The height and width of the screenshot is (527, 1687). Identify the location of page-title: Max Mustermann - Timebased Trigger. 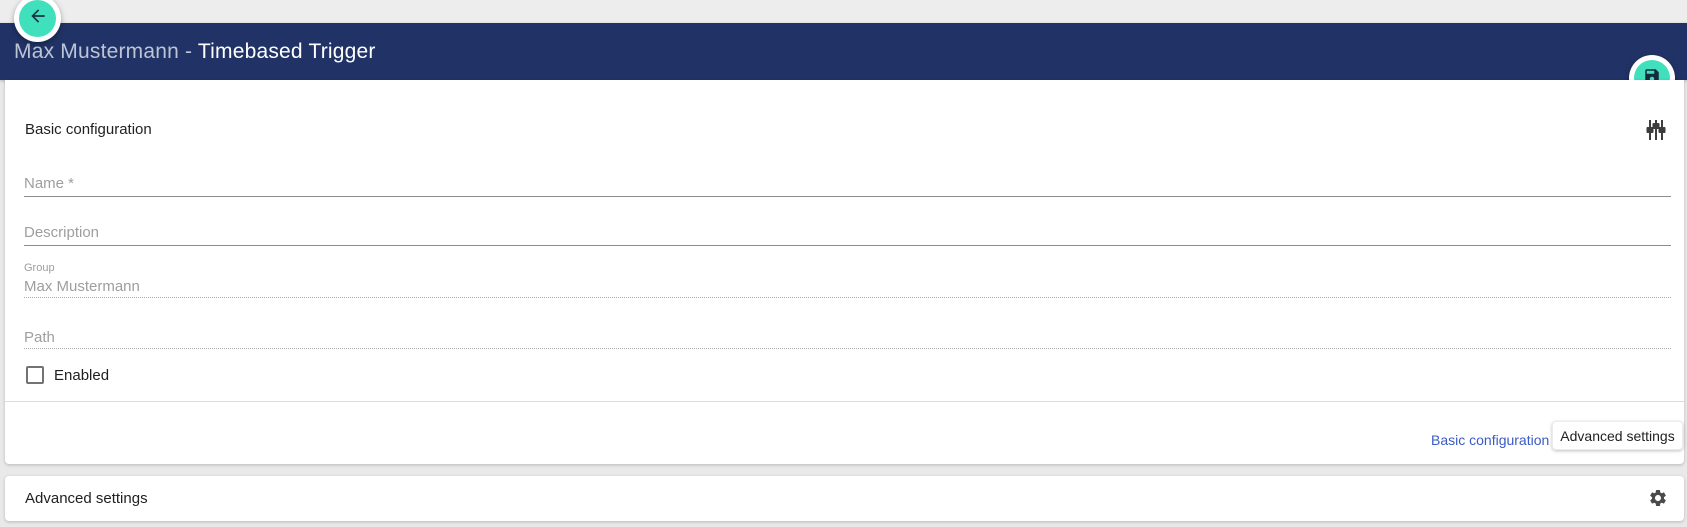
(195, 52).